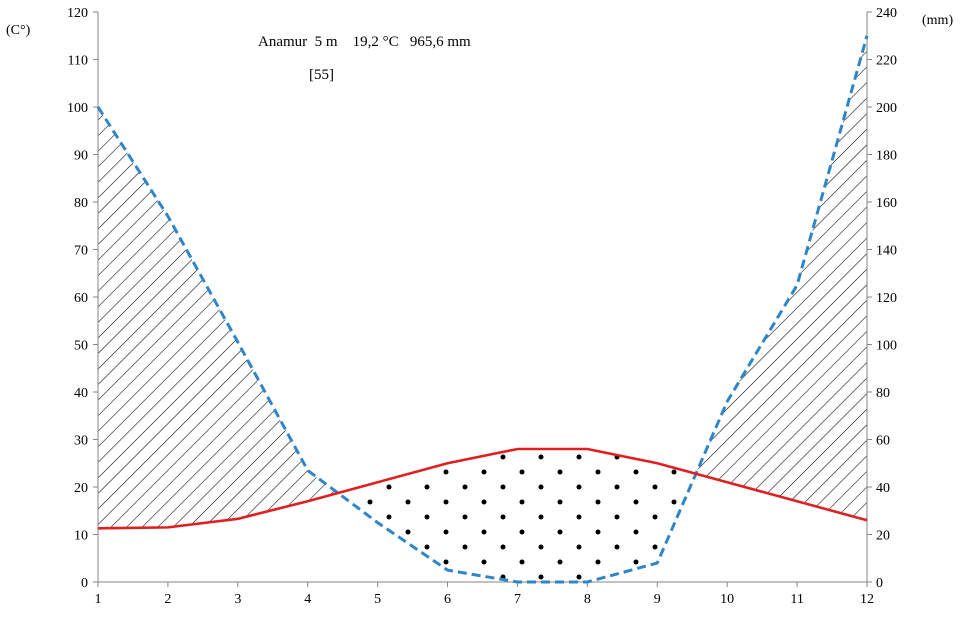  Describe the element at coordinates (883, 488) in the screenshot. I see `right-y-tick-label: 40` at that location.